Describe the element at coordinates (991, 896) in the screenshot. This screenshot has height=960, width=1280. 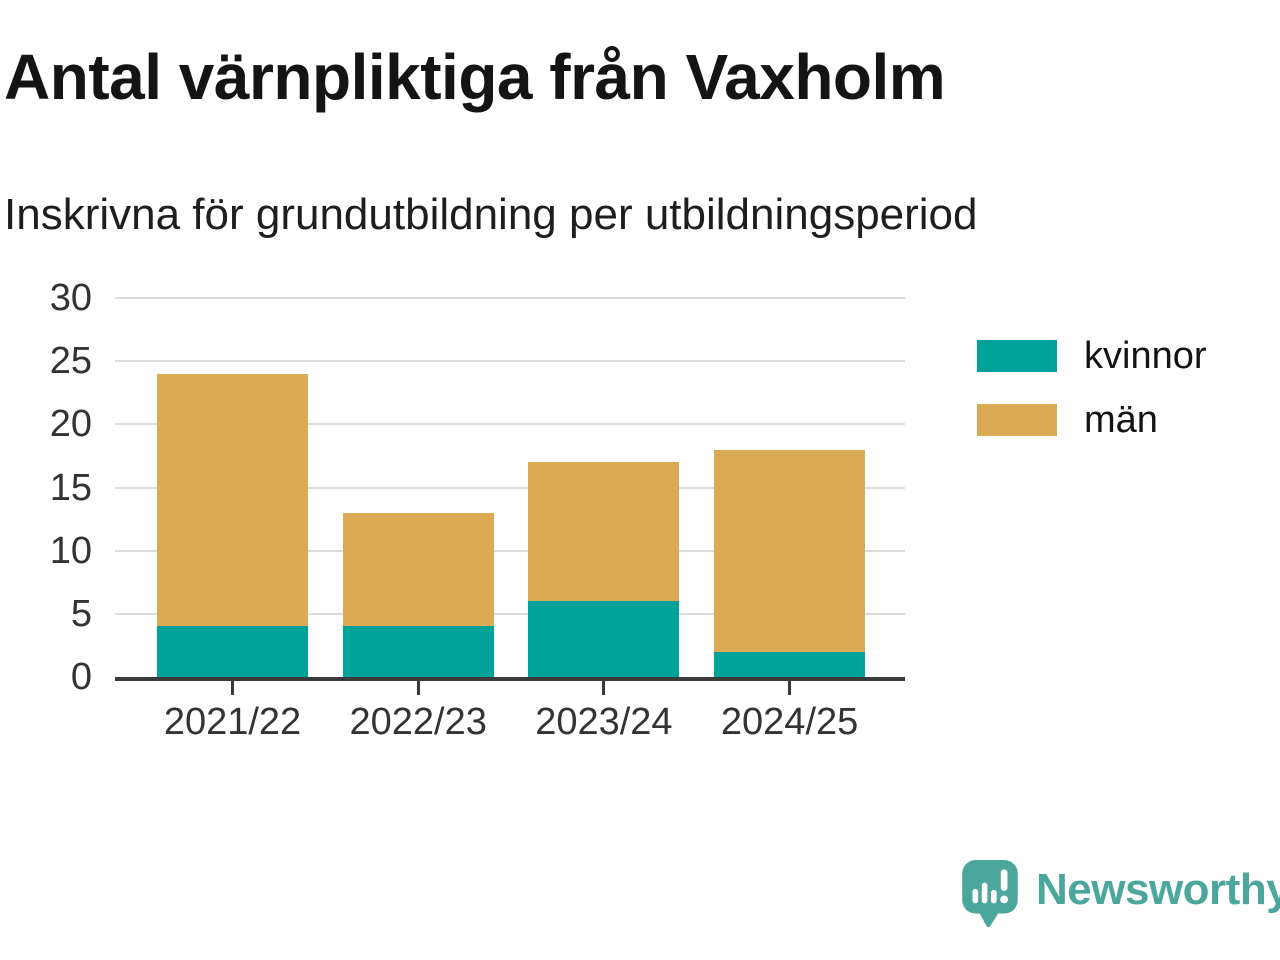
I see `newsworthy-logo-icon` at that location.